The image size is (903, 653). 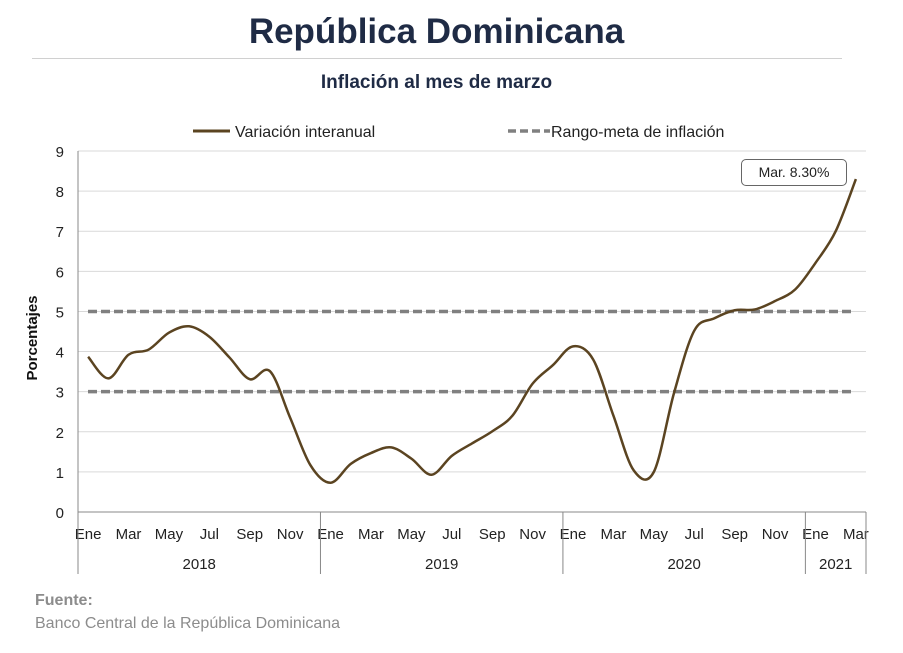 I want to click on y-tick-label: 9, so click(x=60, y=152).